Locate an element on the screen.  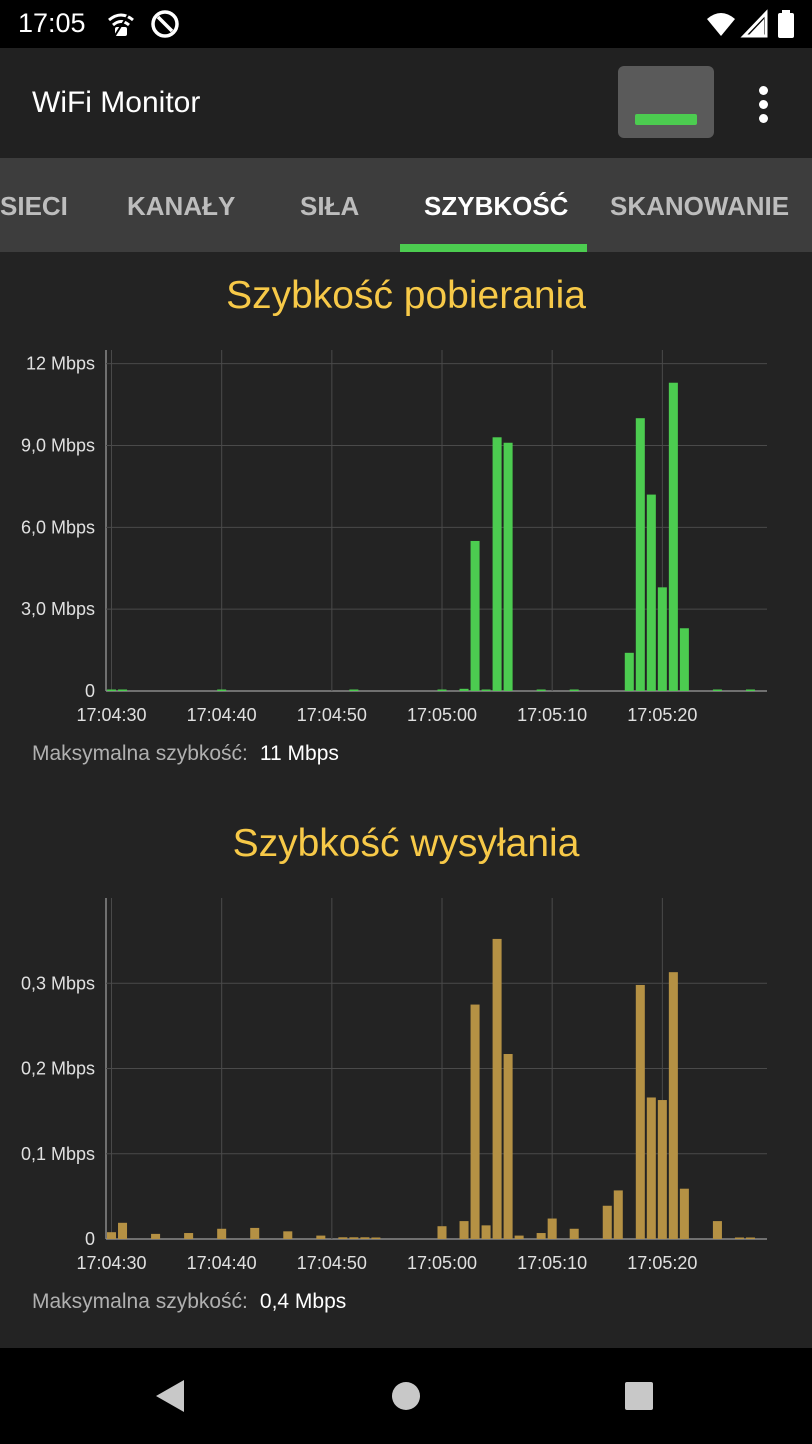
app-bar: WiFi Monitor is located at coordinates (406, 103).